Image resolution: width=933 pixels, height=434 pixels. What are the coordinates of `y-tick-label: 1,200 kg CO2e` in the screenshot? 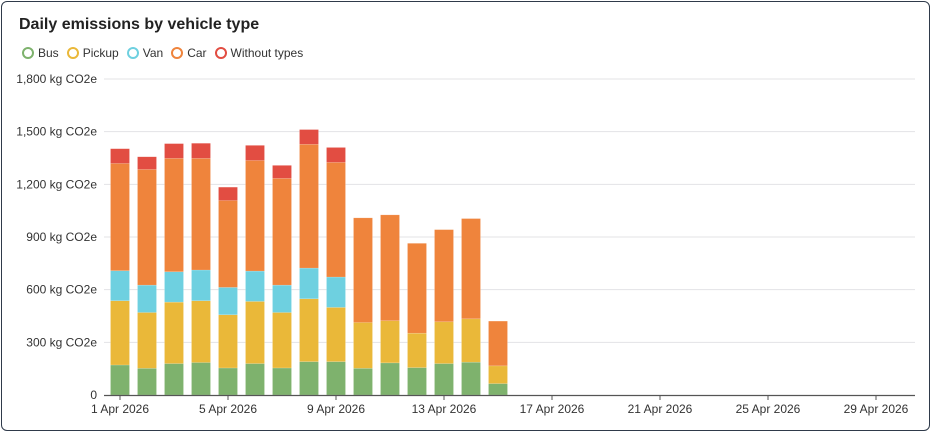 It's located at (56, 184).